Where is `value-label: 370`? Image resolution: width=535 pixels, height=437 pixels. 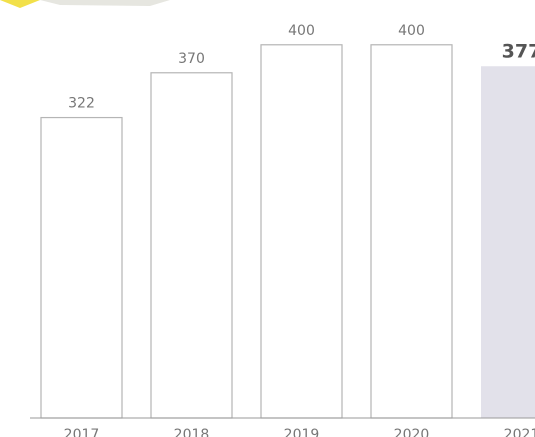 value-label: 370 is located at coordinates (191, 59).